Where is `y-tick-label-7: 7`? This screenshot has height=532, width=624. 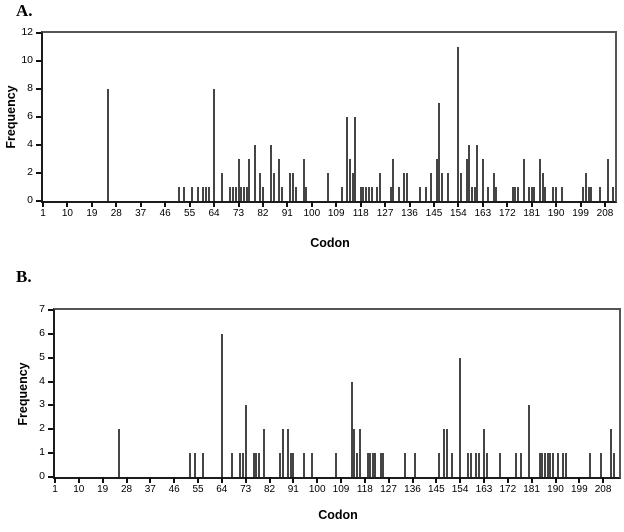 y-tick-label-7: 7 is located at coordinates (42, 309).